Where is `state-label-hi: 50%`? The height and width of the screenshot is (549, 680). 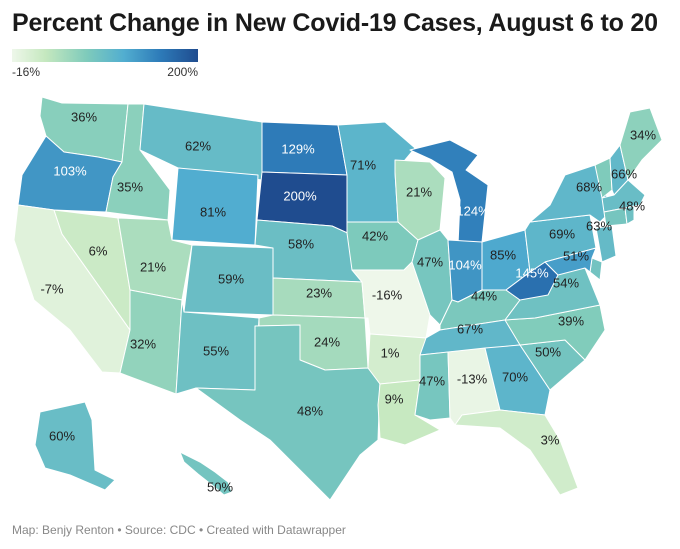
state-label-hi: 50% is located at coordinates (220, 486).